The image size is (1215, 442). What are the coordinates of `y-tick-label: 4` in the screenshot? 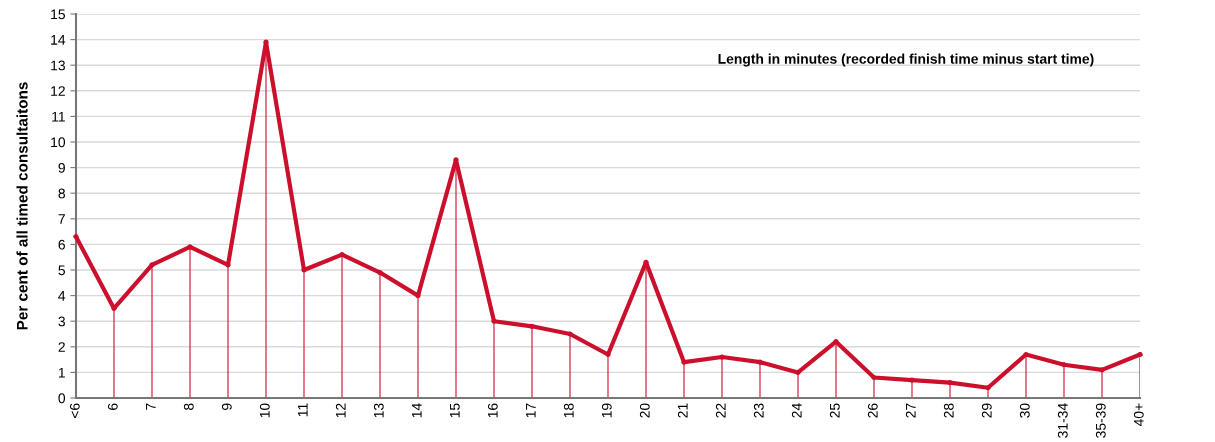 It's located at (62, 296).